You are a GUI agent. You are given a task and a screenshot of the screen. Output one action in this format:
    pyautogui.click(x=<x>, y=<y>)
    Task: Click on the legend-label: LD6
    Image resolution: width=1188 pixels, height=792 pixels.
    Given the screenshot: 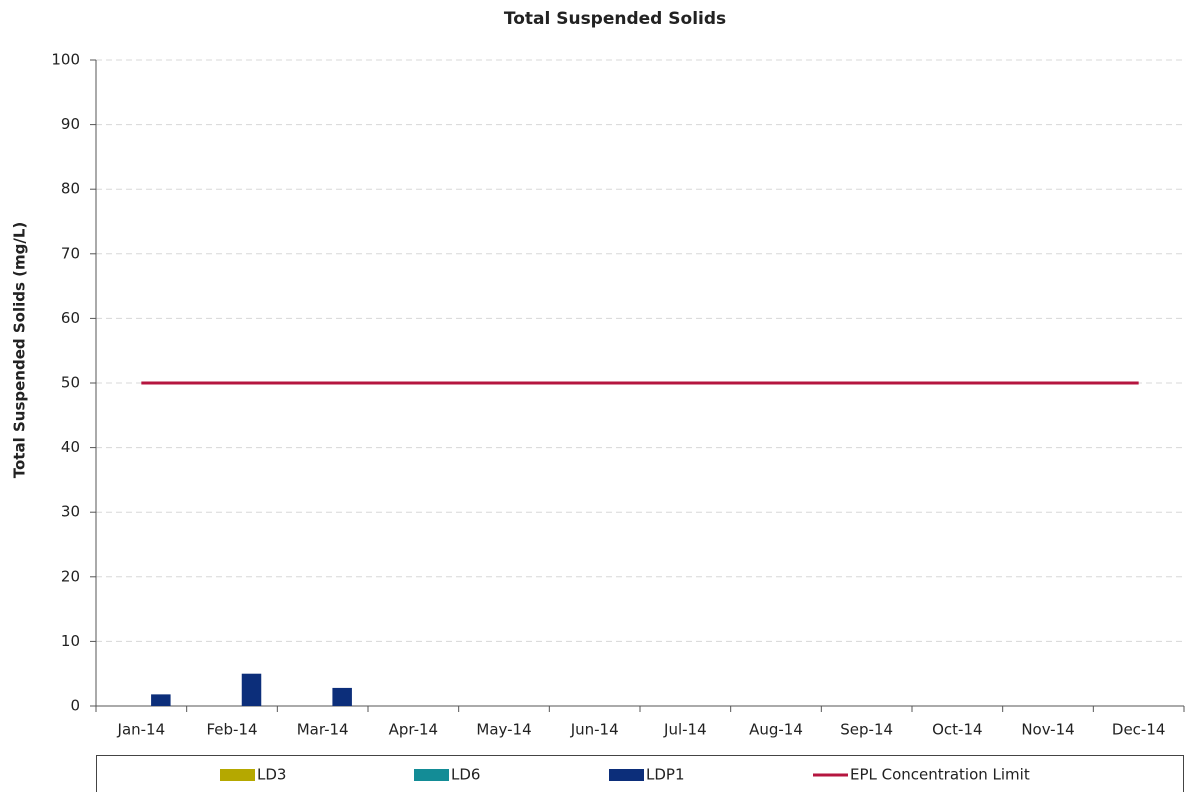 What is the action you would take?
    pyautogui.click(x=465, y=775)
    